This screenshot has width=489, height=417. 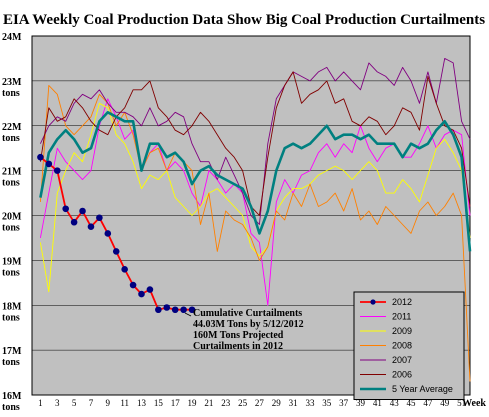 What do you see at coordinates (108, 403) in the screenshot?
I see `x-tick-label: 9` at bounding box center [108, 403].